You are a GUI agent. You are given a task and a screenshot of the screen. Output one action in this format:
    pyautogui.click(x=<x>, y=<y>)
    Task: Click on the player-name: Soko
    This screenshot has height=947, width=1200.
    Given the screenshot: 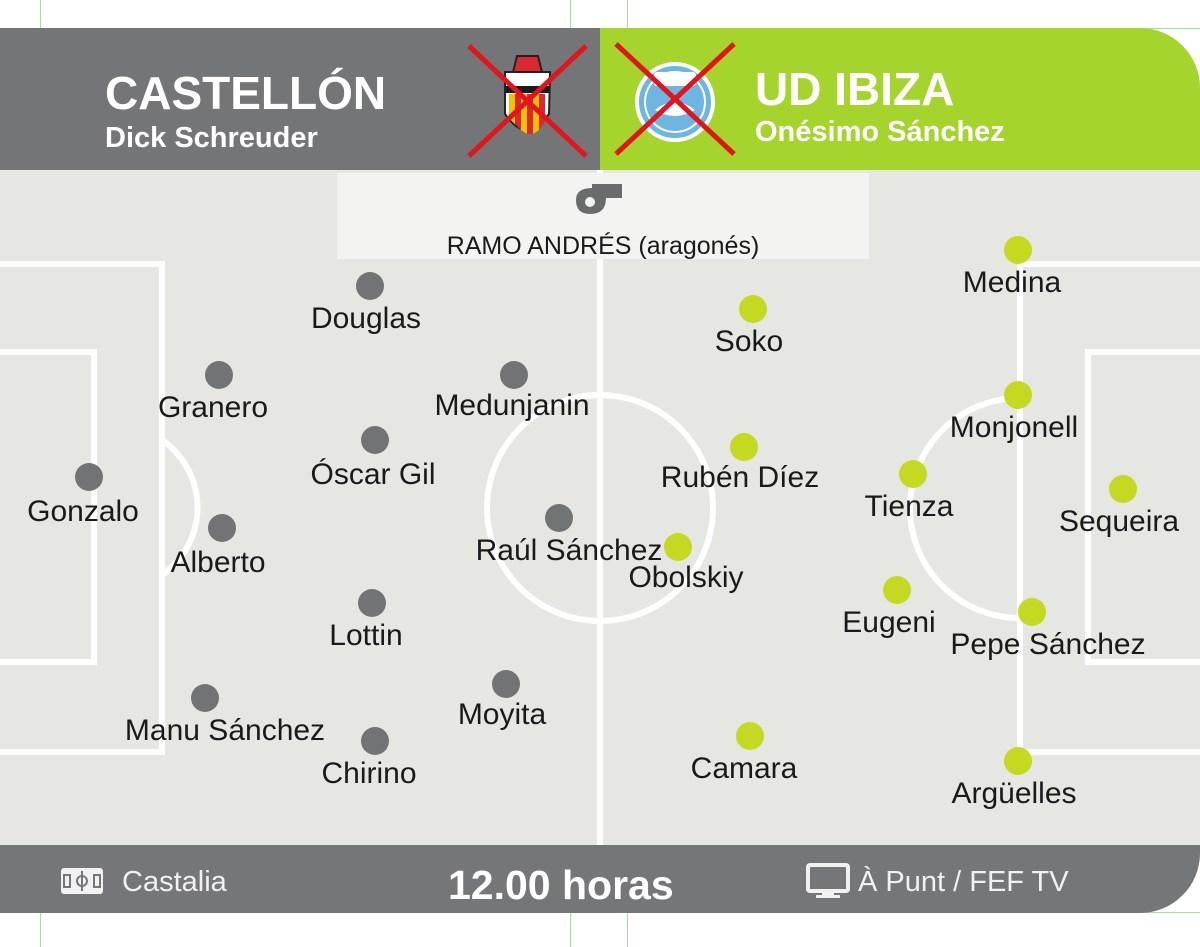 What is the action you would take?
    pyautogui.click(x=749, y=341)
    